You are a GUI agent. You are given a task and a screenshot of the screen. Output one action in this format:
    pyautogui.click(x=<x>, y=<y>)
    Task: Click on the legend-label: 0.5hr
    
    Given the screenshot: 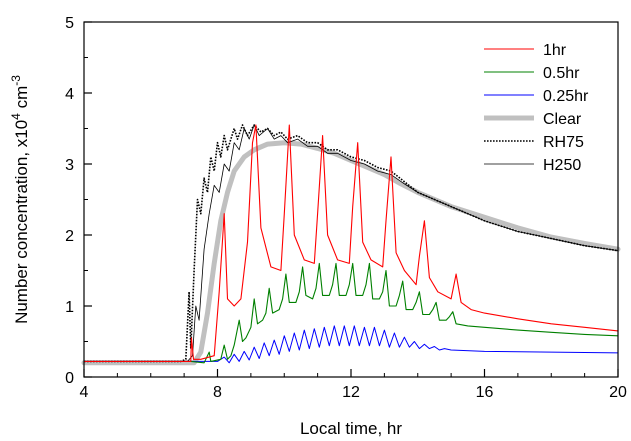 What is the action you would take?
    pyautogui.click(x=561, y=73)
    